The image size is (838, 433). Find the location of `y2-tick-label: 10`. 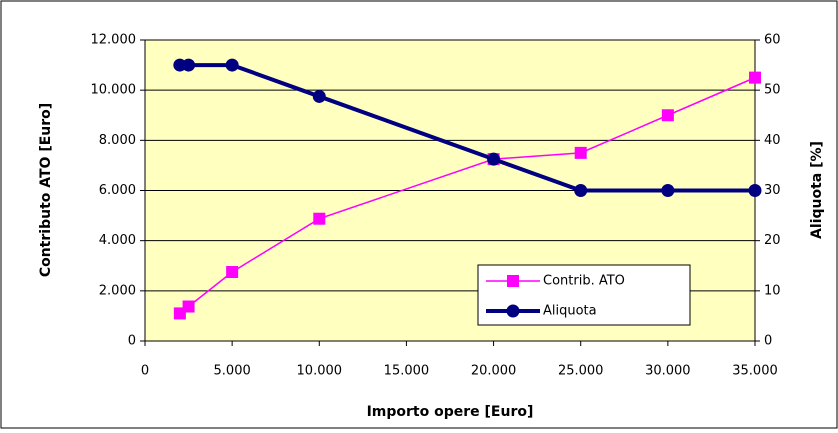

y2-tick-label: 10 is located at coordinates (772, 290).